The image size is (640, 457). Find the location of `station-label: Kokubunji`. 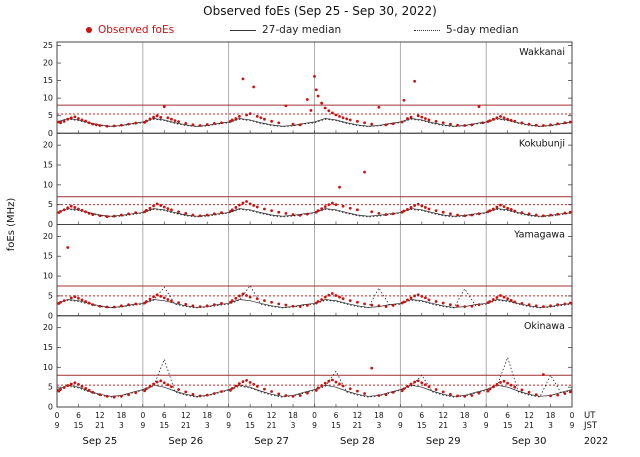

station-label: Kokubunji is located at coordinates (542, 143).